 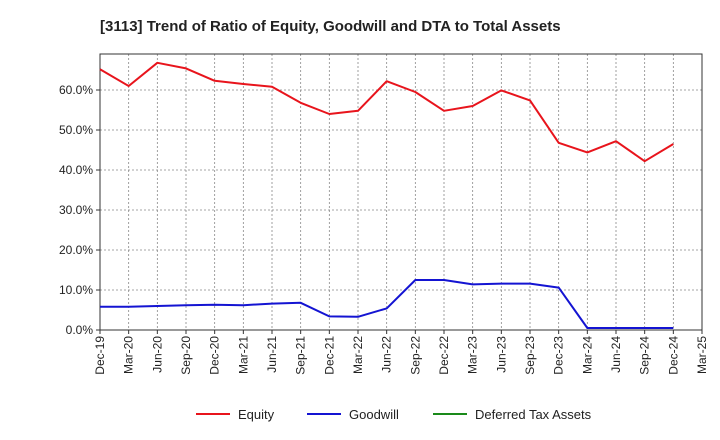 I want to click on legend-label-equity: Equity, so click(x=256, y=414).